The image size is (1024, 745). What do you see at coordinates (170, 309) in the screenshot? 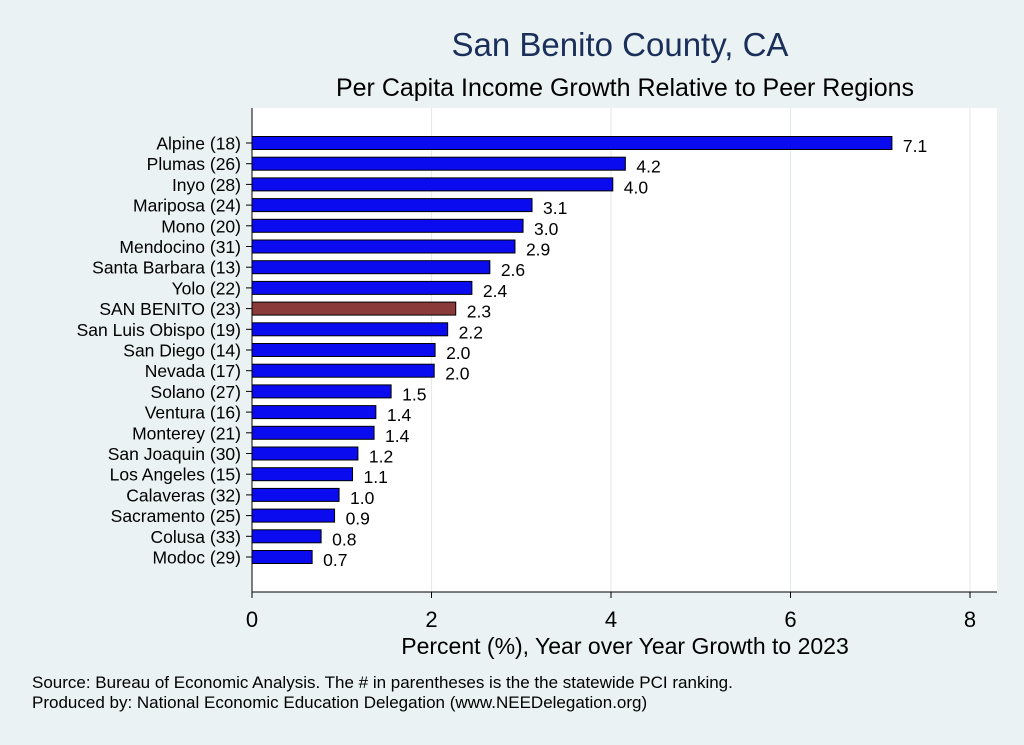
I see `category-label: SAN BENITO (23)` at bounding box center [170, 309].